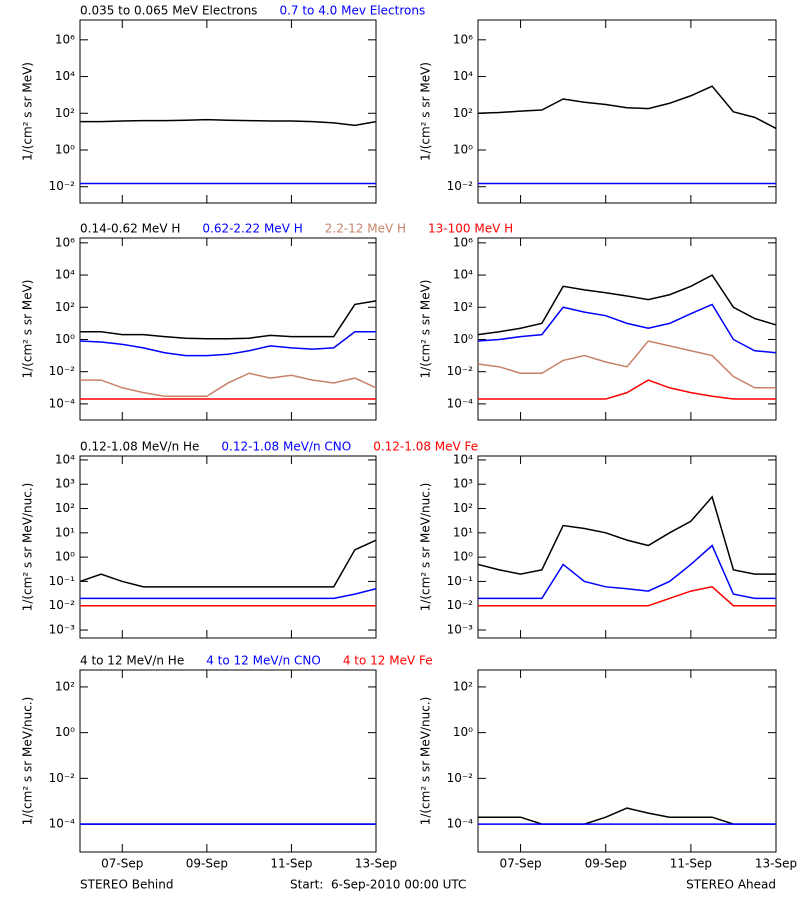  Describe the element at coordinates (263, 661) in the screenshot. I see `legend-entry: 4 to 12 MeV/n CNO` at that location.